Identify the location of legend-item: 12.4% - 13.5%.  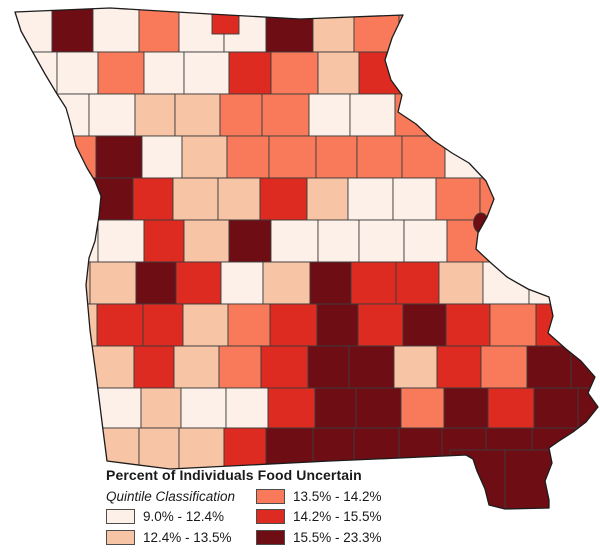
(181, 537).